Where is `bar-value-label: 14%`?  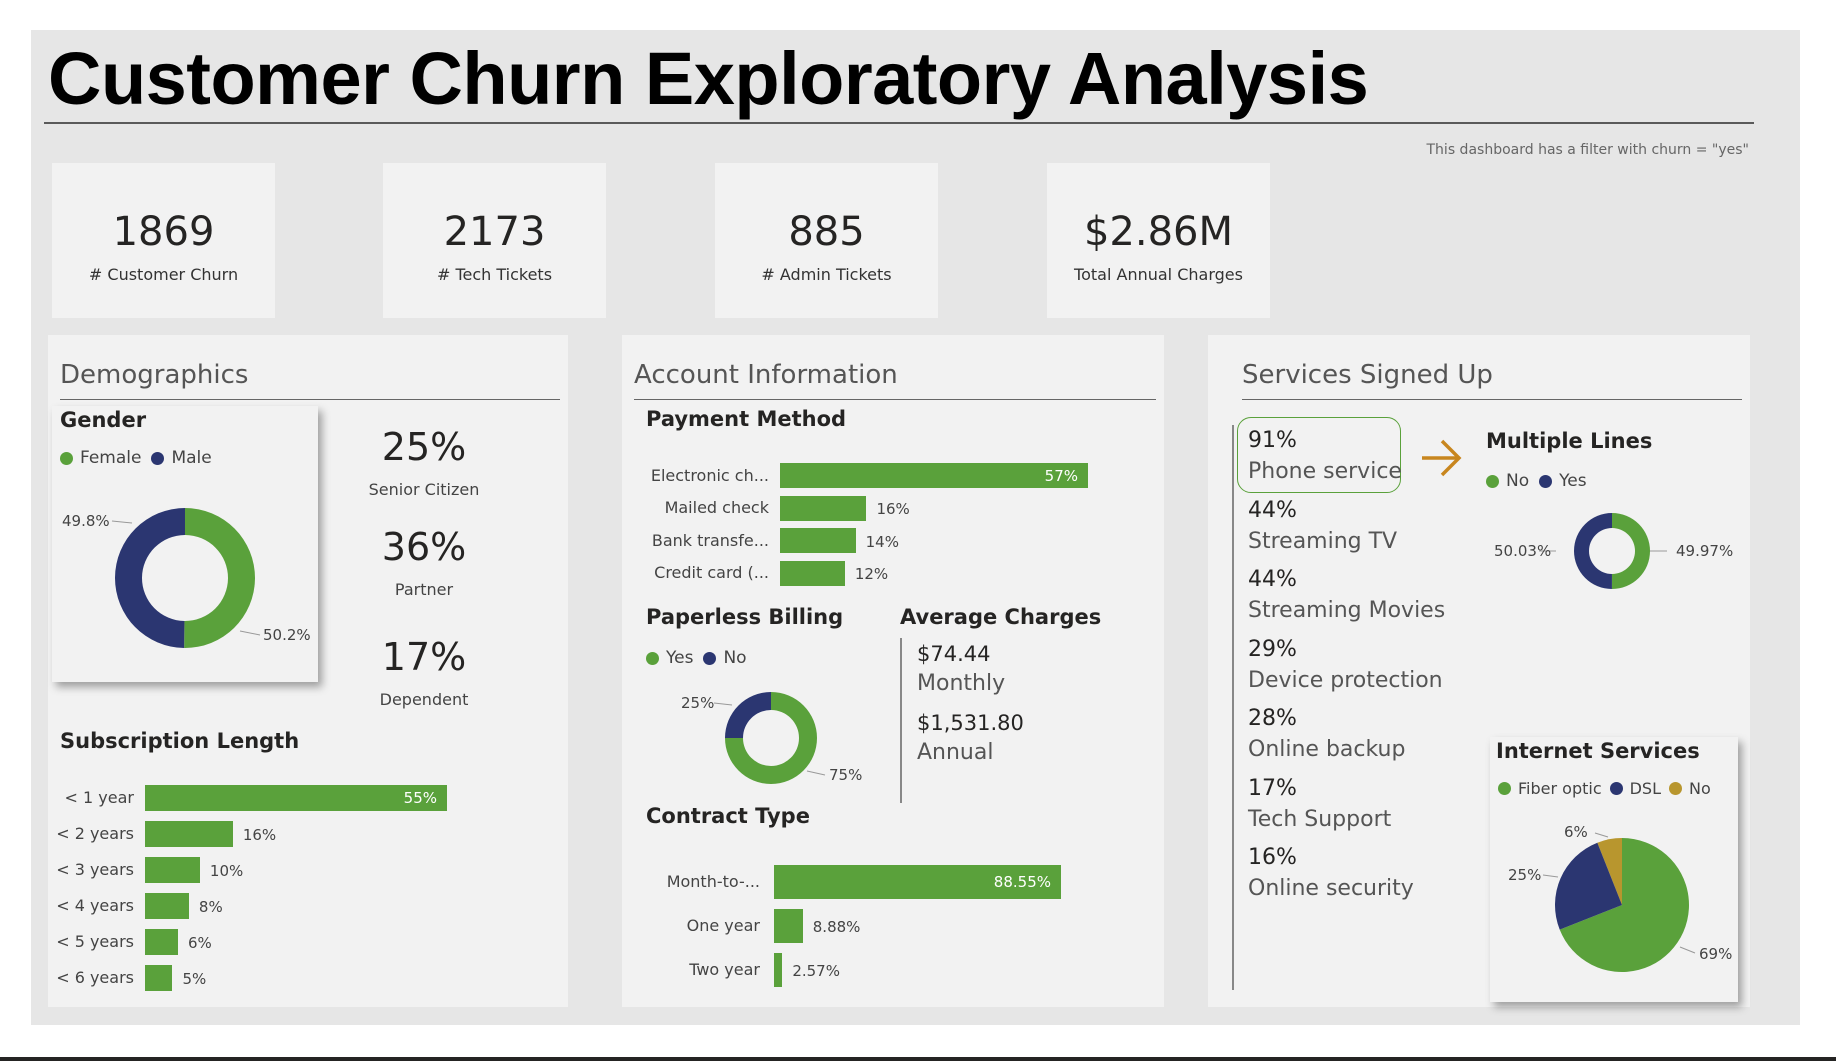
bar-value-label: 14% is located at coordinates (882, 541).